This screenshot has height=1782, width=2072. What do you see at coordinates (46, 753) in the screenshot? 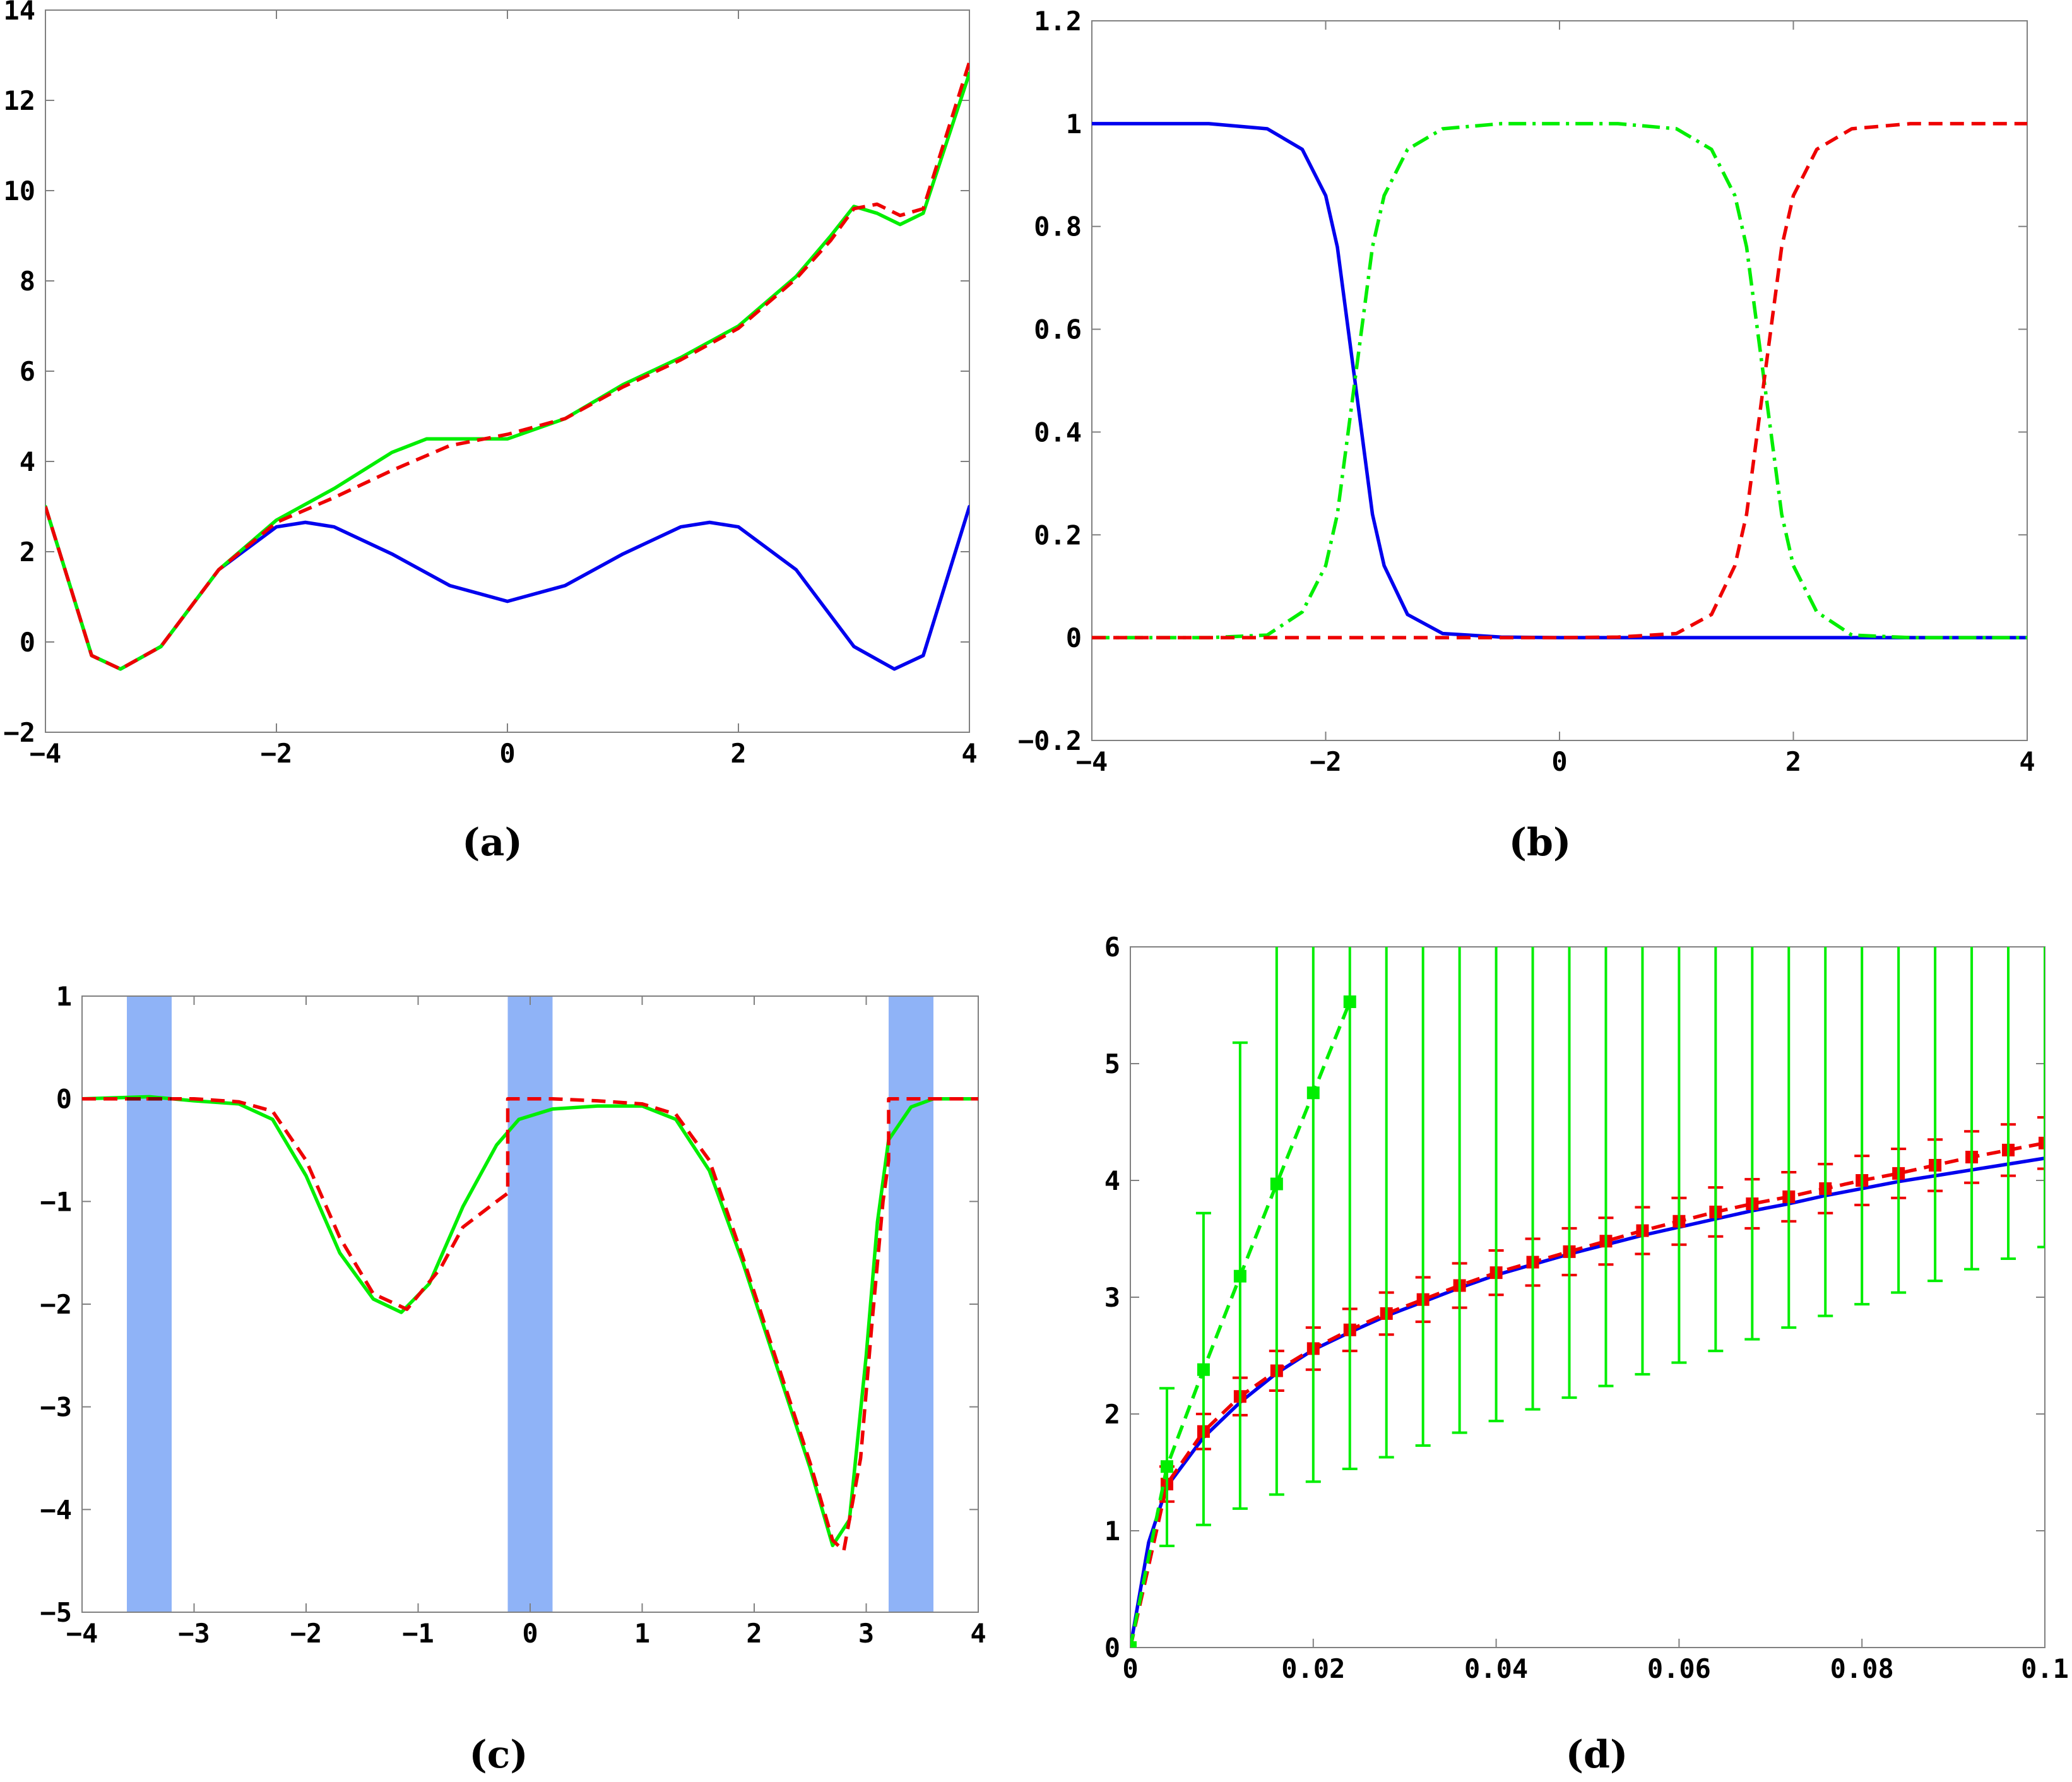
I see `panel-a-xtick-label: −4` at bounding box center [46, 753].